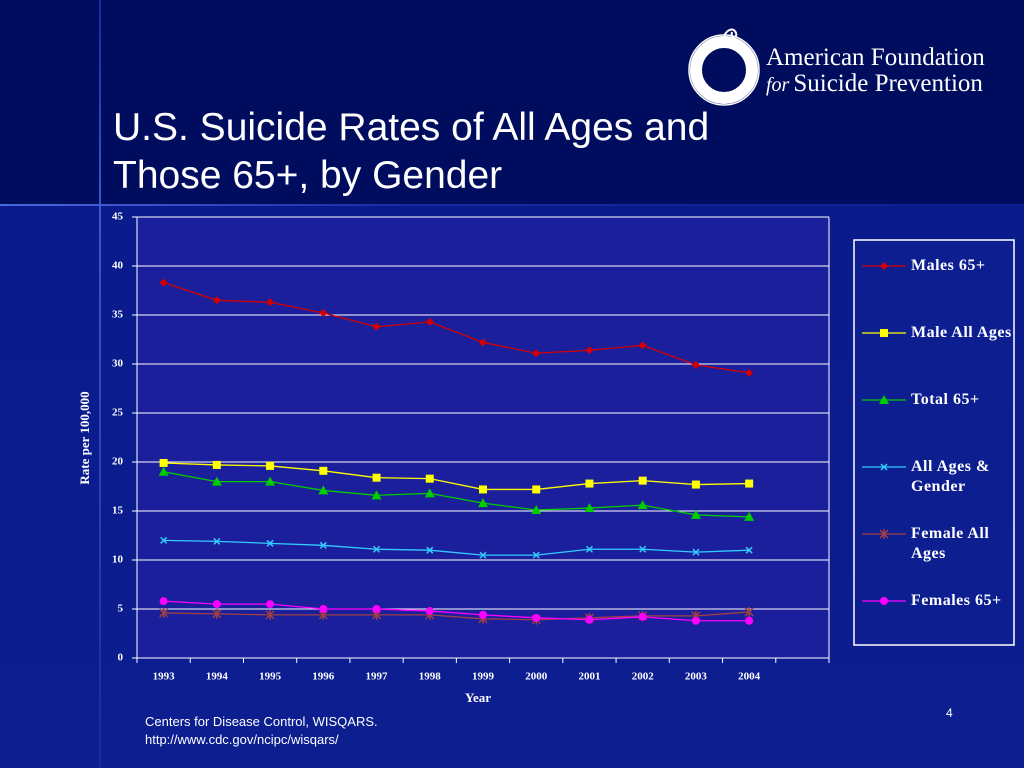  Describe the element at coordinates (875, 57) in the screenshot. I see `logo-text: American Foundation` at that location.